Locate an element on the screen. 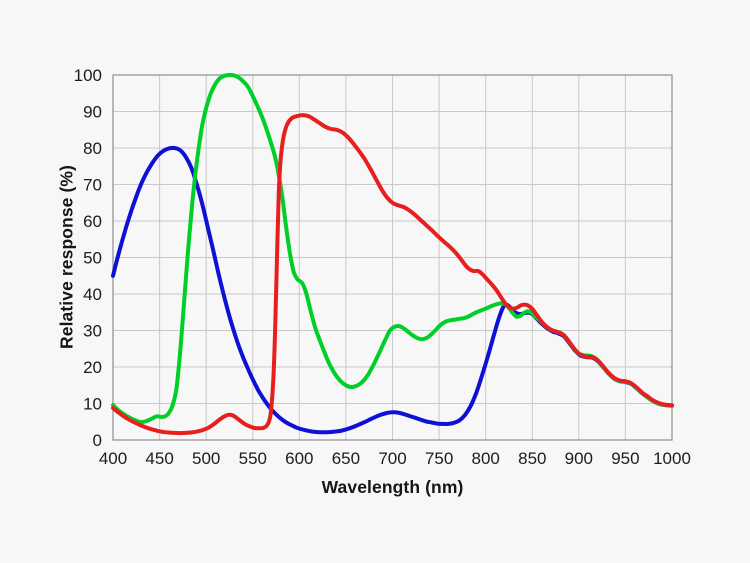 The width and height of the screenshot is (750, 563). x-tick-label: 700 is located at coordinates (392, 458).